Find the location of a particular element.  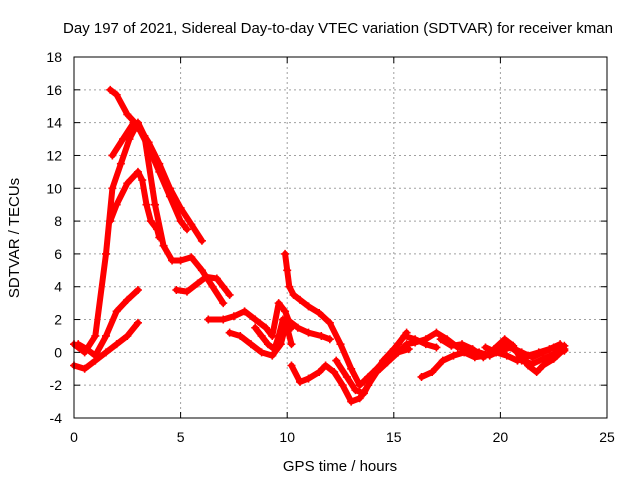

y-tick-label: 4 is located at coordinates (58, 287).